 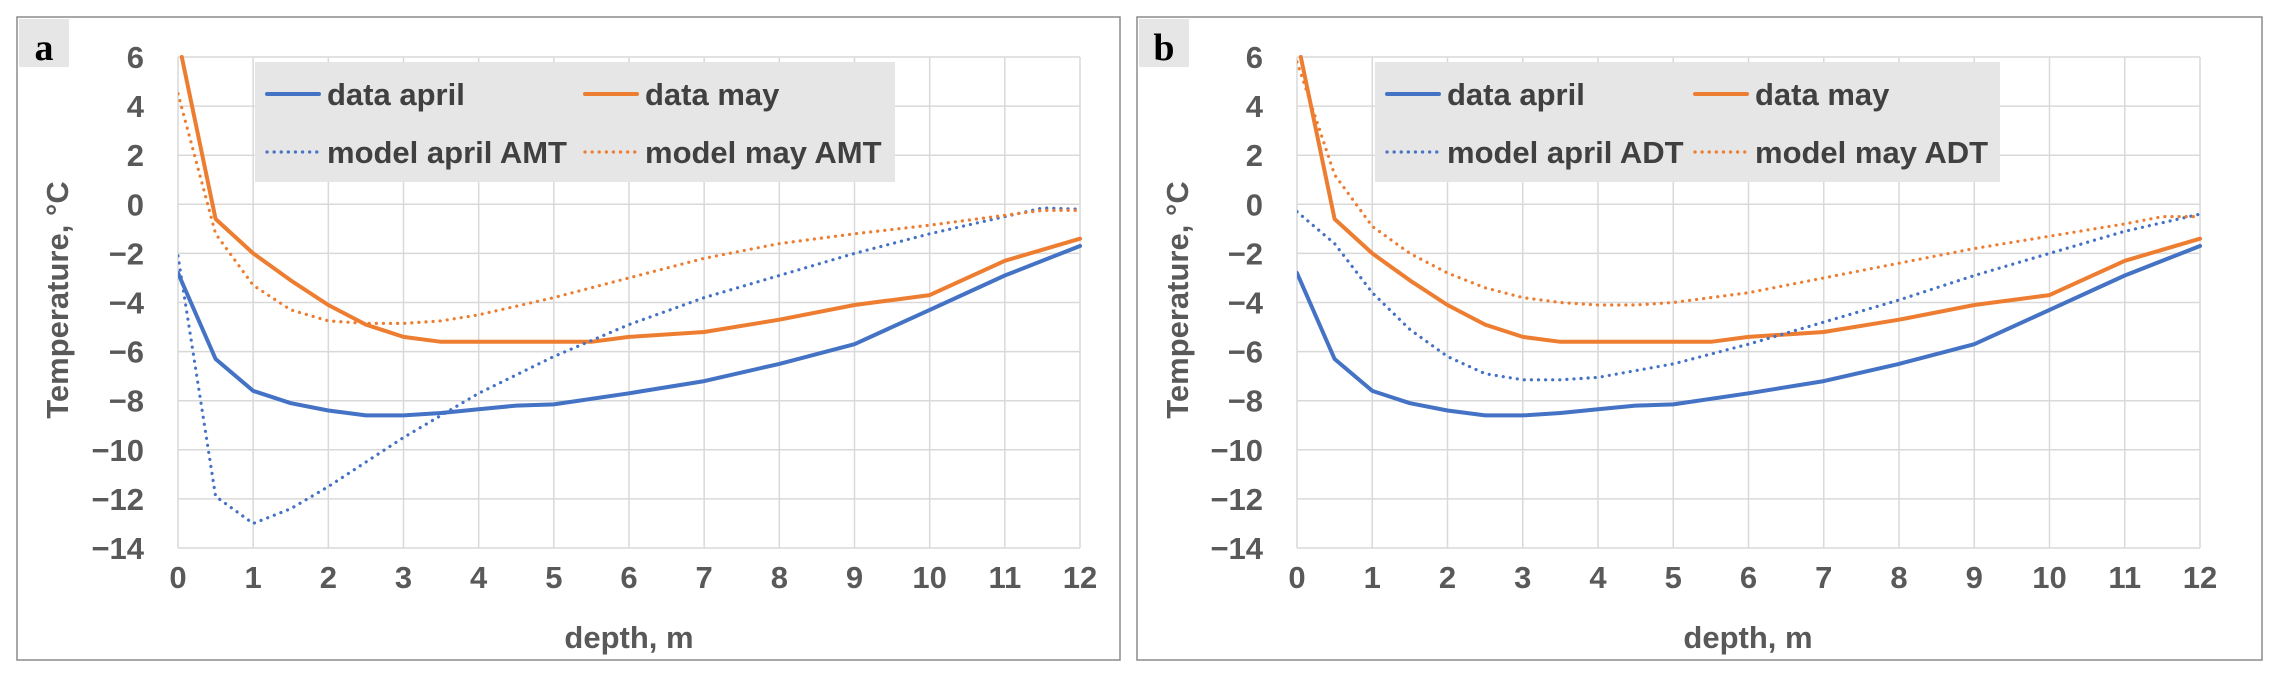 What do you see at coordinates (447, 152) in the screenshot?
I see `legend-label: model april AMT` at bounding box center [447, 152].